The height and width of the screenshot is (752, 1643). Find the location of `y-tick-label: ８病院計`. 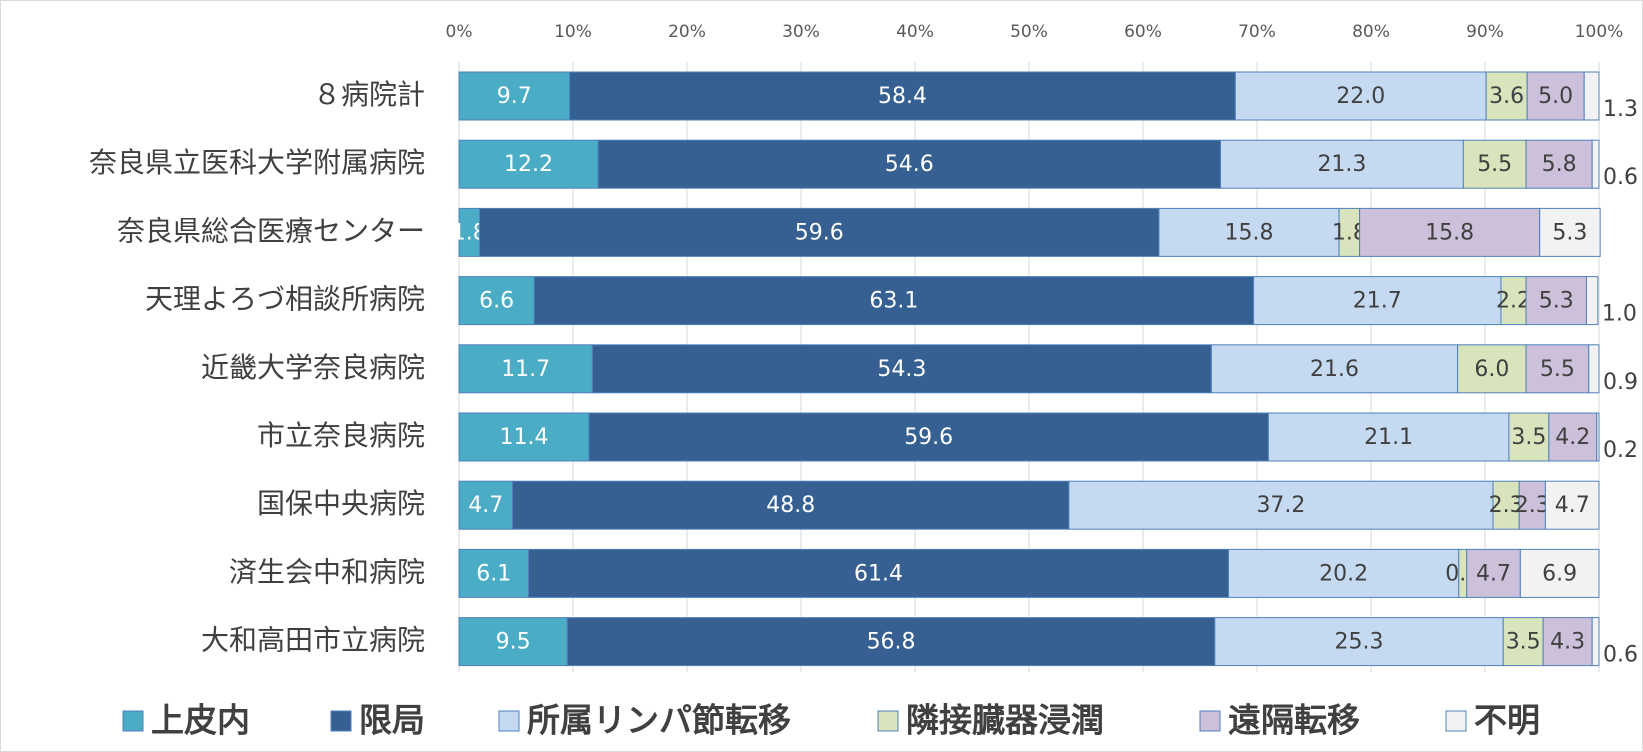

y-tick-label: ８病院計 is located at coordinates (369, 94).